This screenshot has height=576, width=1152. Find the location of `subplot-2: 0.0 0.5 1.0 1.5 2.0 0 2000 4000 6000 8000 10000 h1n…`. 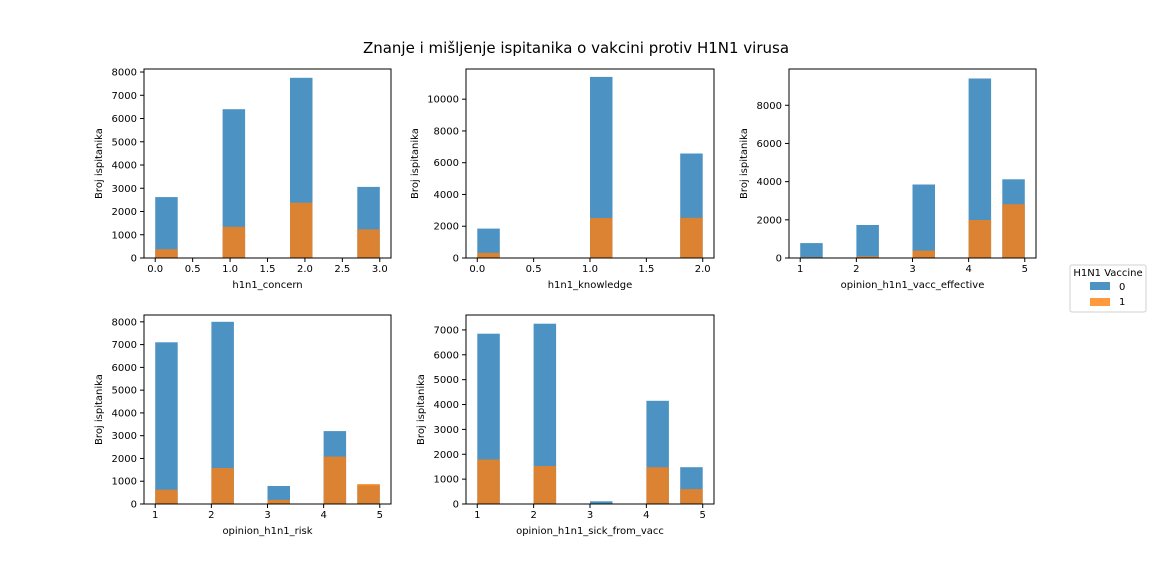

subplot-2: 0.0 0.5 1.0 1.5 2.0 0 2000 4000 6000 8000 10000 h1n… is located at coordinates (562, 179).